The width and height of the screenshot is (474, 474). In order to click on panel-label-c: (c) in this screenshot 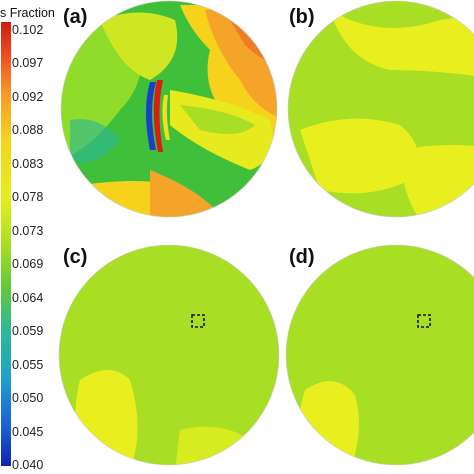, I will do `click(75, 257)`.